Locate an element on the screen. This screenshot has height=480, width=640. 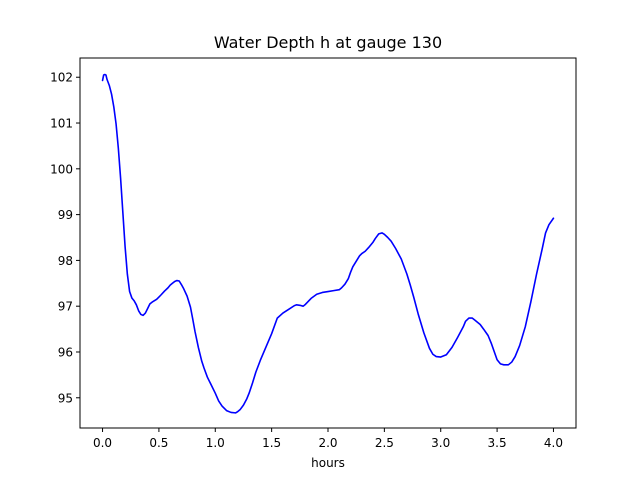
x-tick-label: 2.5 is located at coordinates (384, 443).